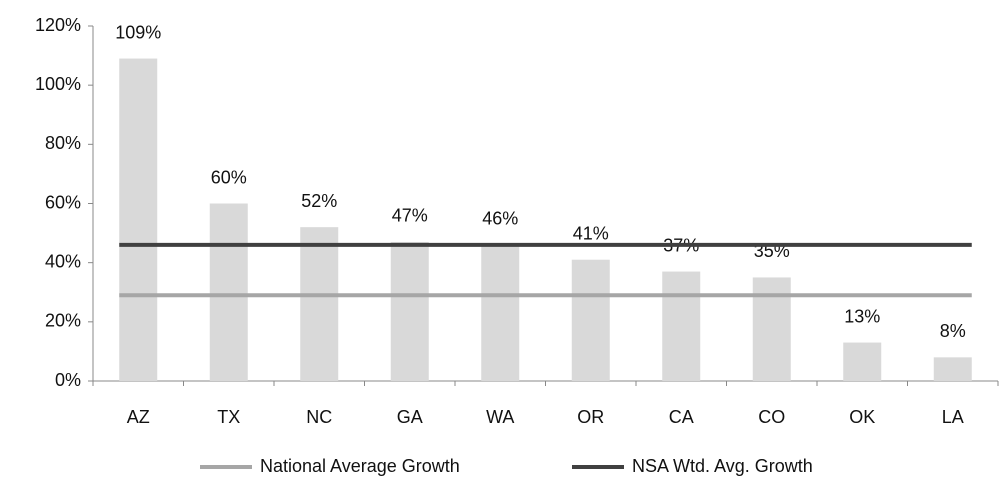 The image size is (999, 489). I want to click on x-tick-label: GA, so click(410, 417).